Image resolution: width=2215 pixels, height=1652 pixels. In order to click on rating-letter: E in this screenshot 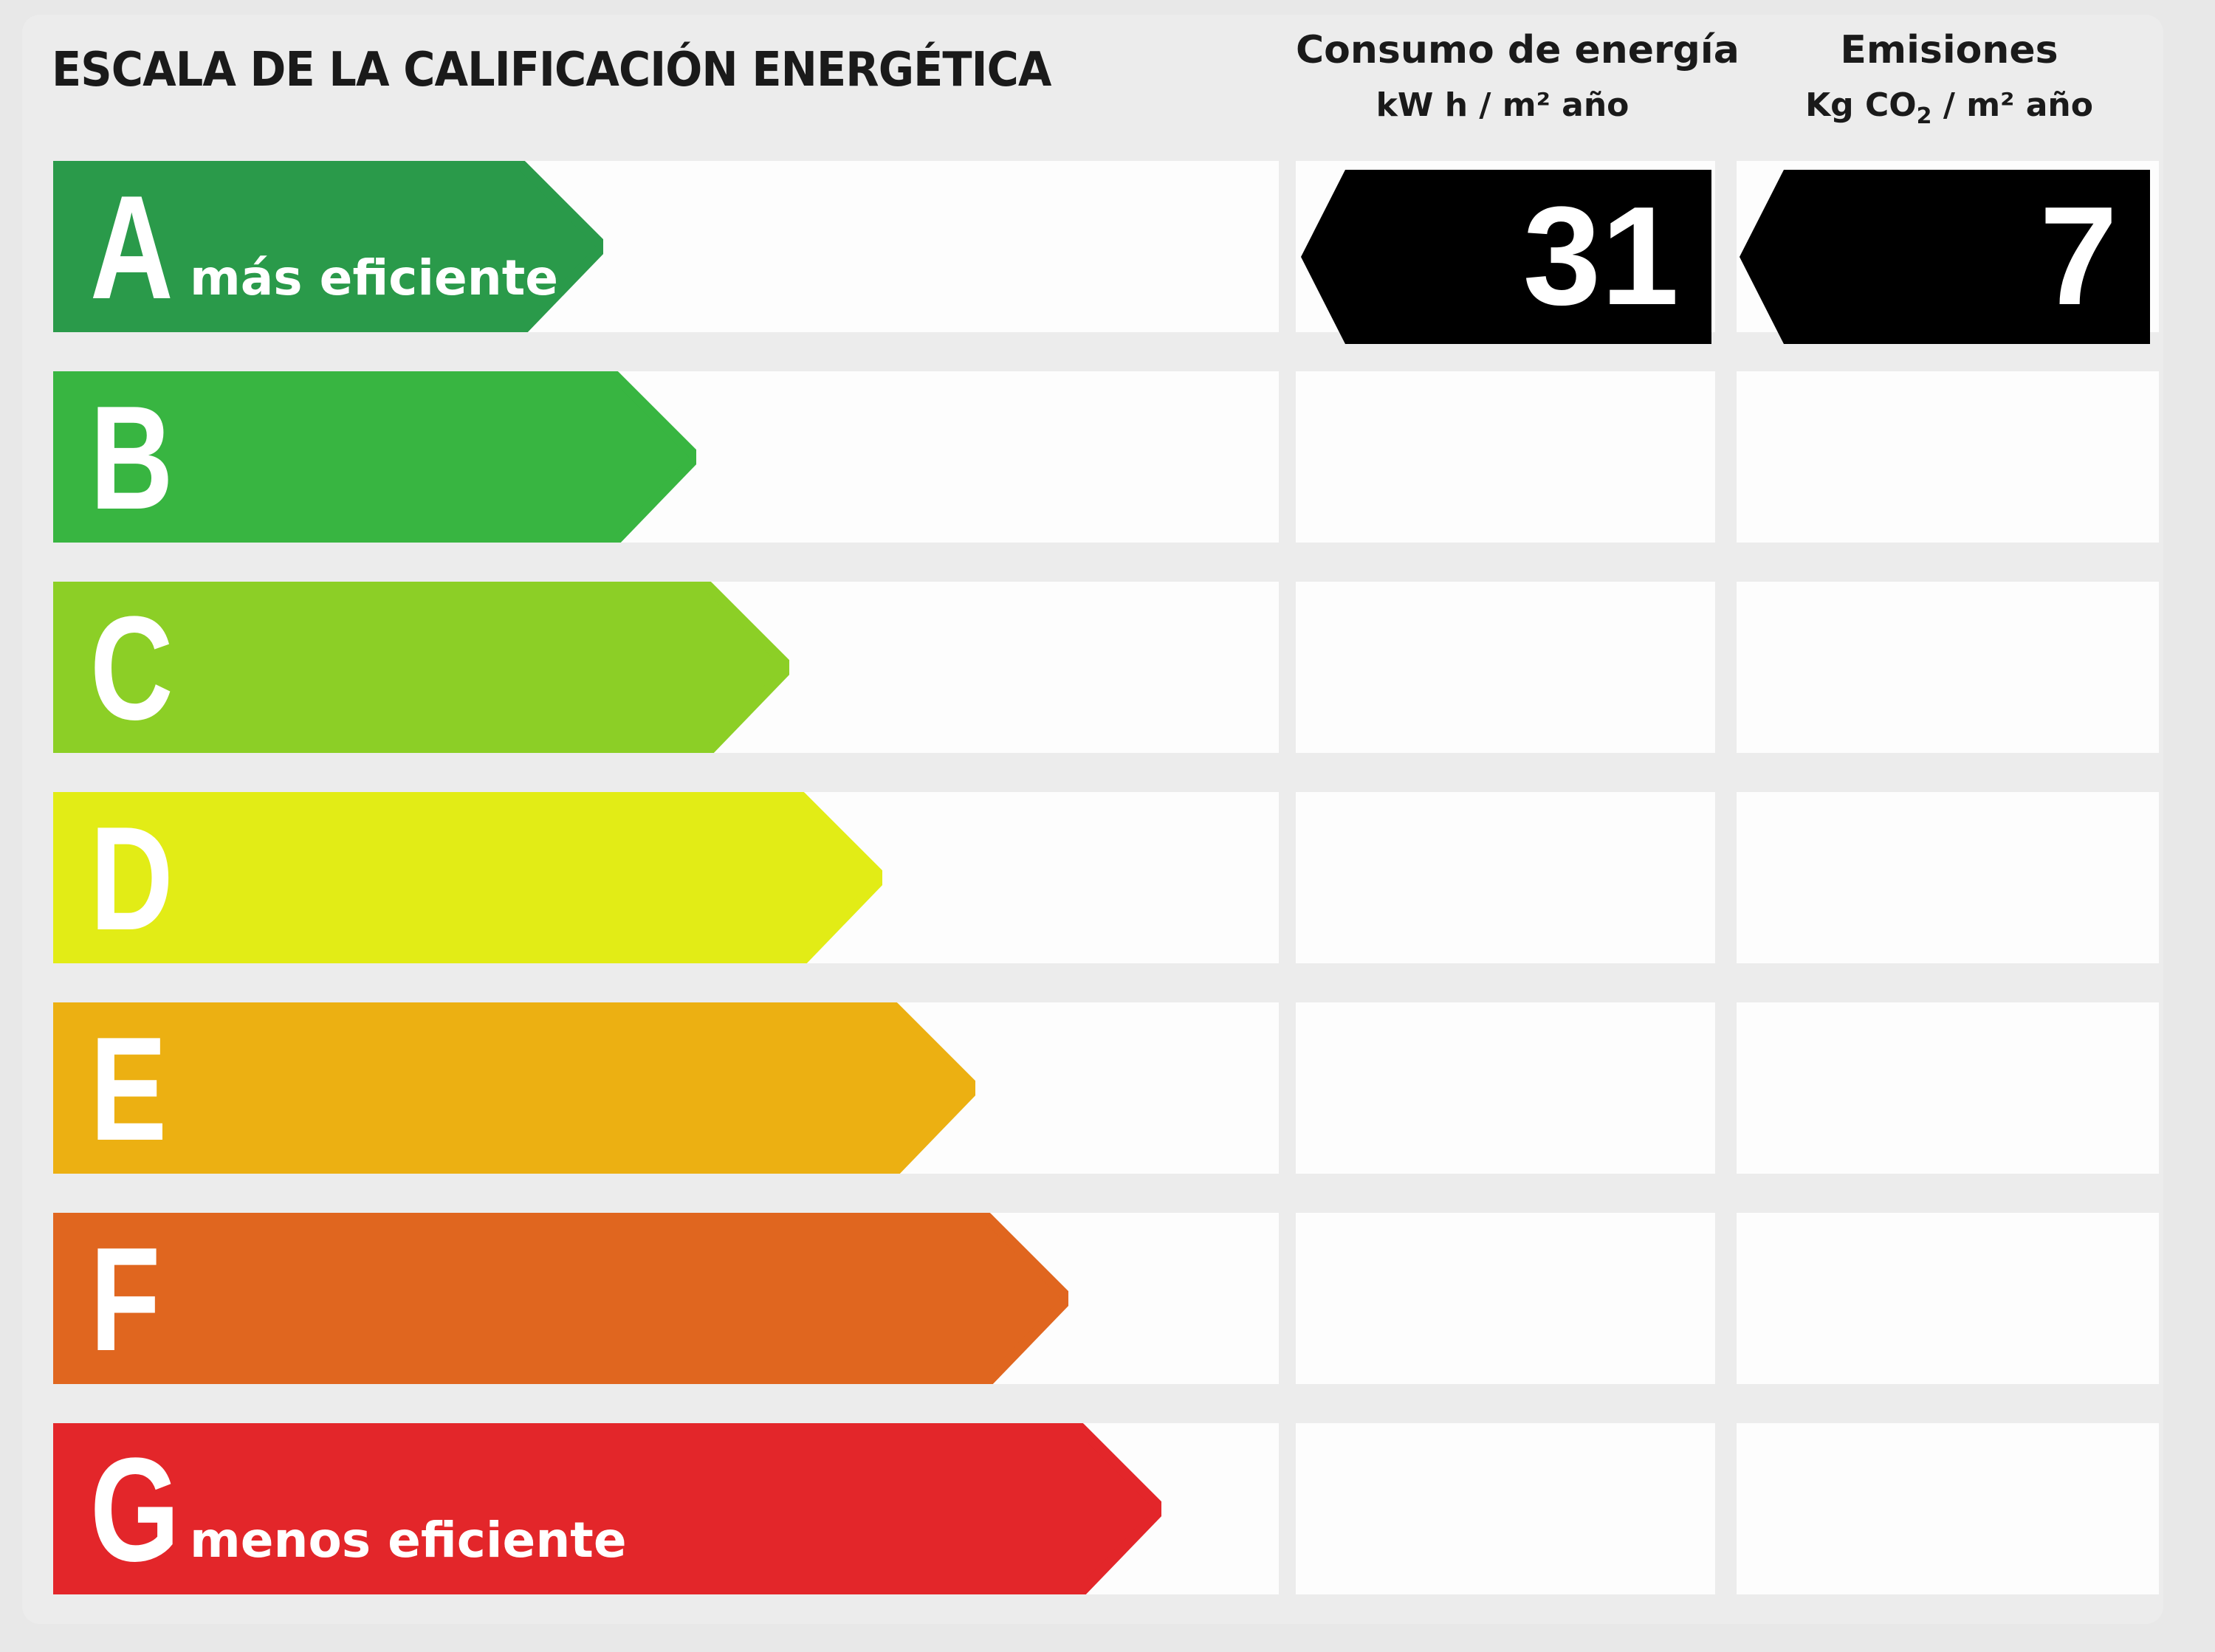, I will do `click(129, 1089)`.